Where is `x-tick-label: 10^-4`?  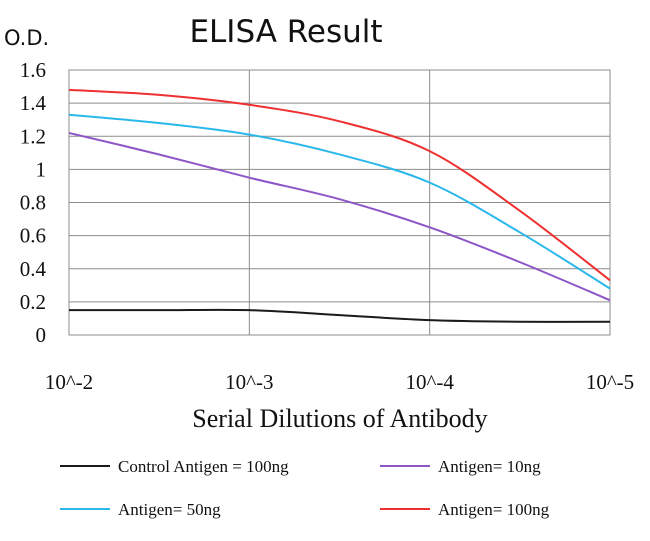 x-tick-label: 10^-4 is located at coordinates (429, 382).